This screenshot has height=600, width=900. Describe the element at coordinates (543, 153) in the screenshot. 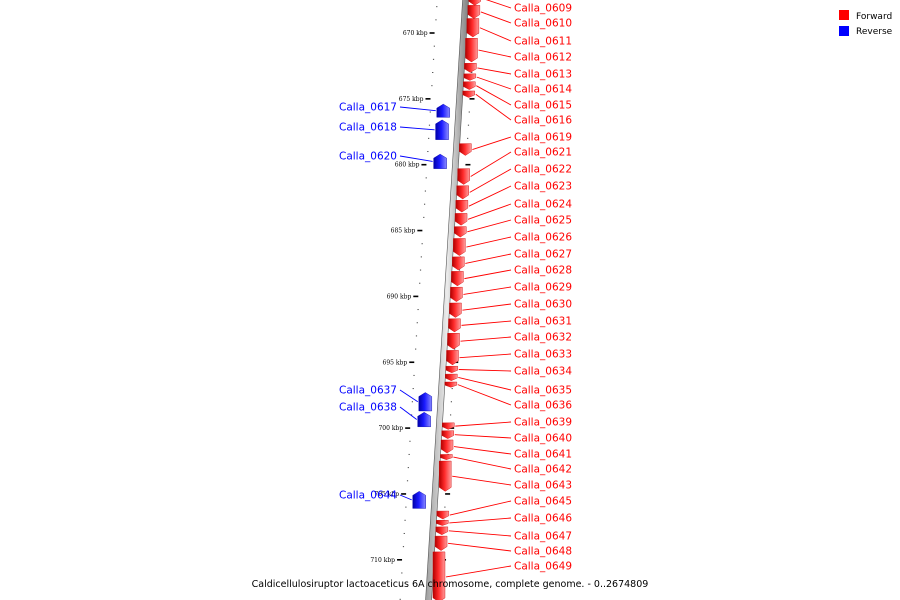

I see `gene-label: Calla_0621` at that location.